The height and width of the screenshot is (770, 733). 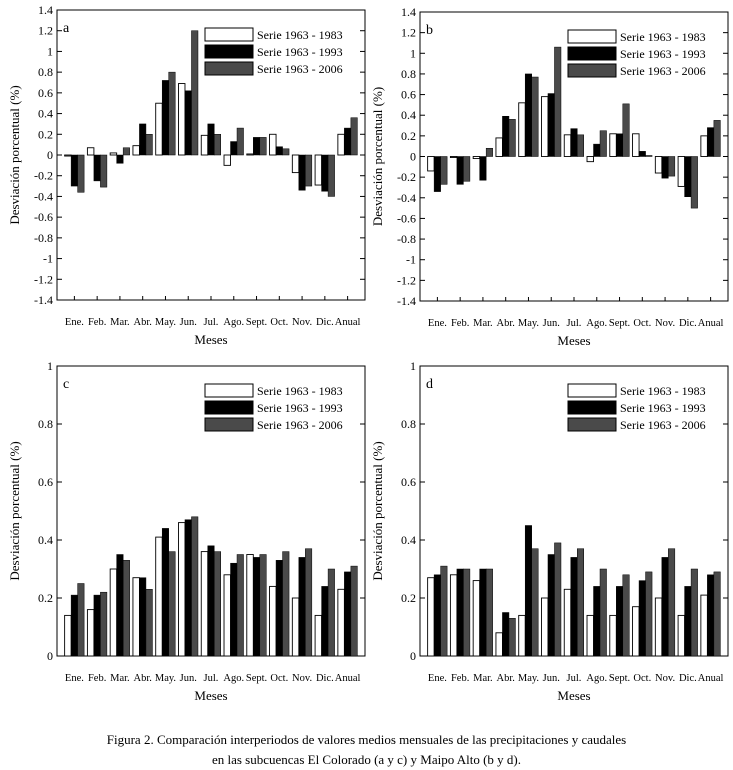 What do you see at coordinates (279, 322) in the screenshot?
I see `x-tick-label: Oct.` at bounding box center [279, 322].